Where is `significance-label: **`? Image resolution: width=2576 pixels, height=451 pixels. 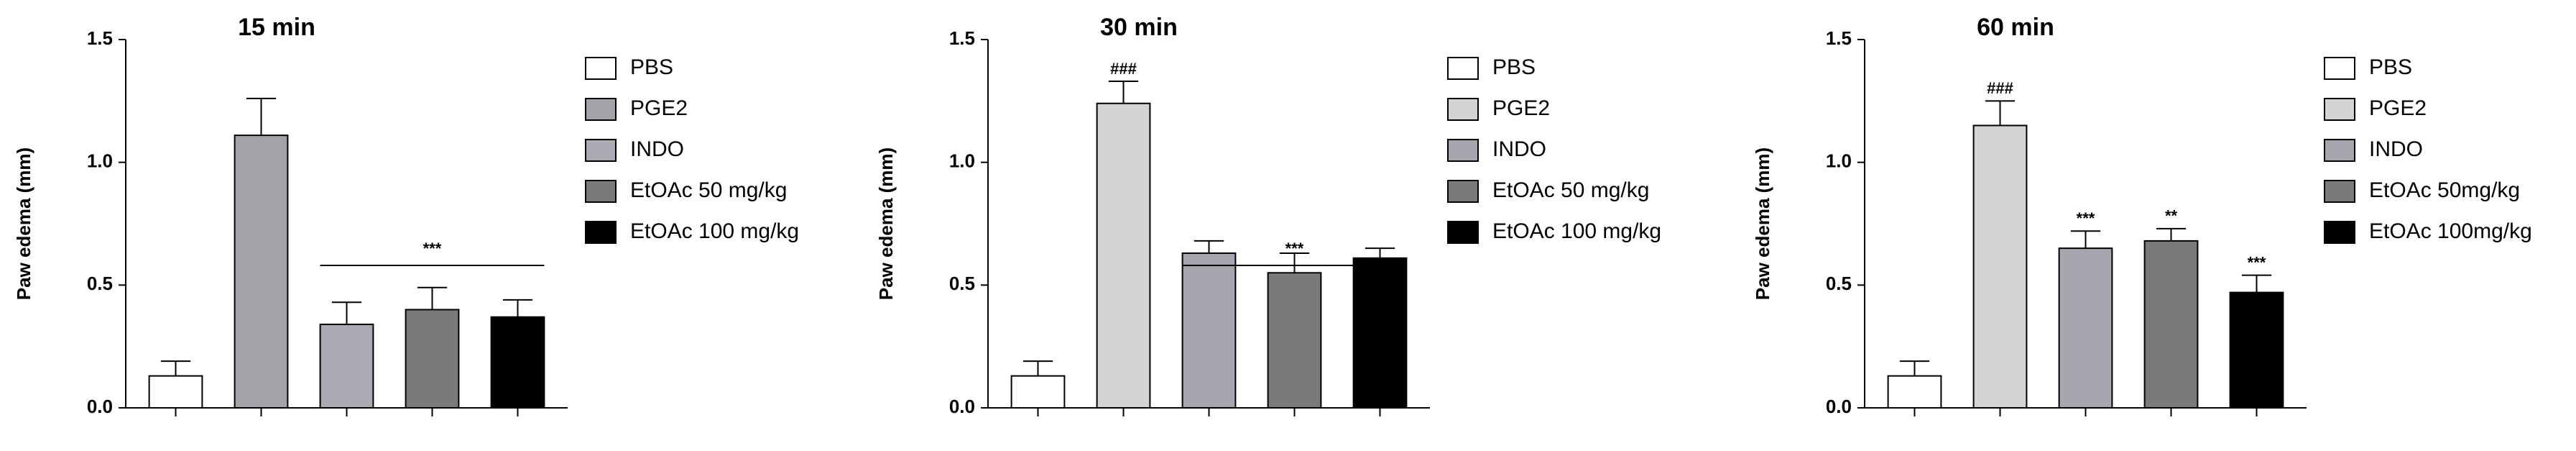
significance-label: ** is located at coordinates (2171, 216).